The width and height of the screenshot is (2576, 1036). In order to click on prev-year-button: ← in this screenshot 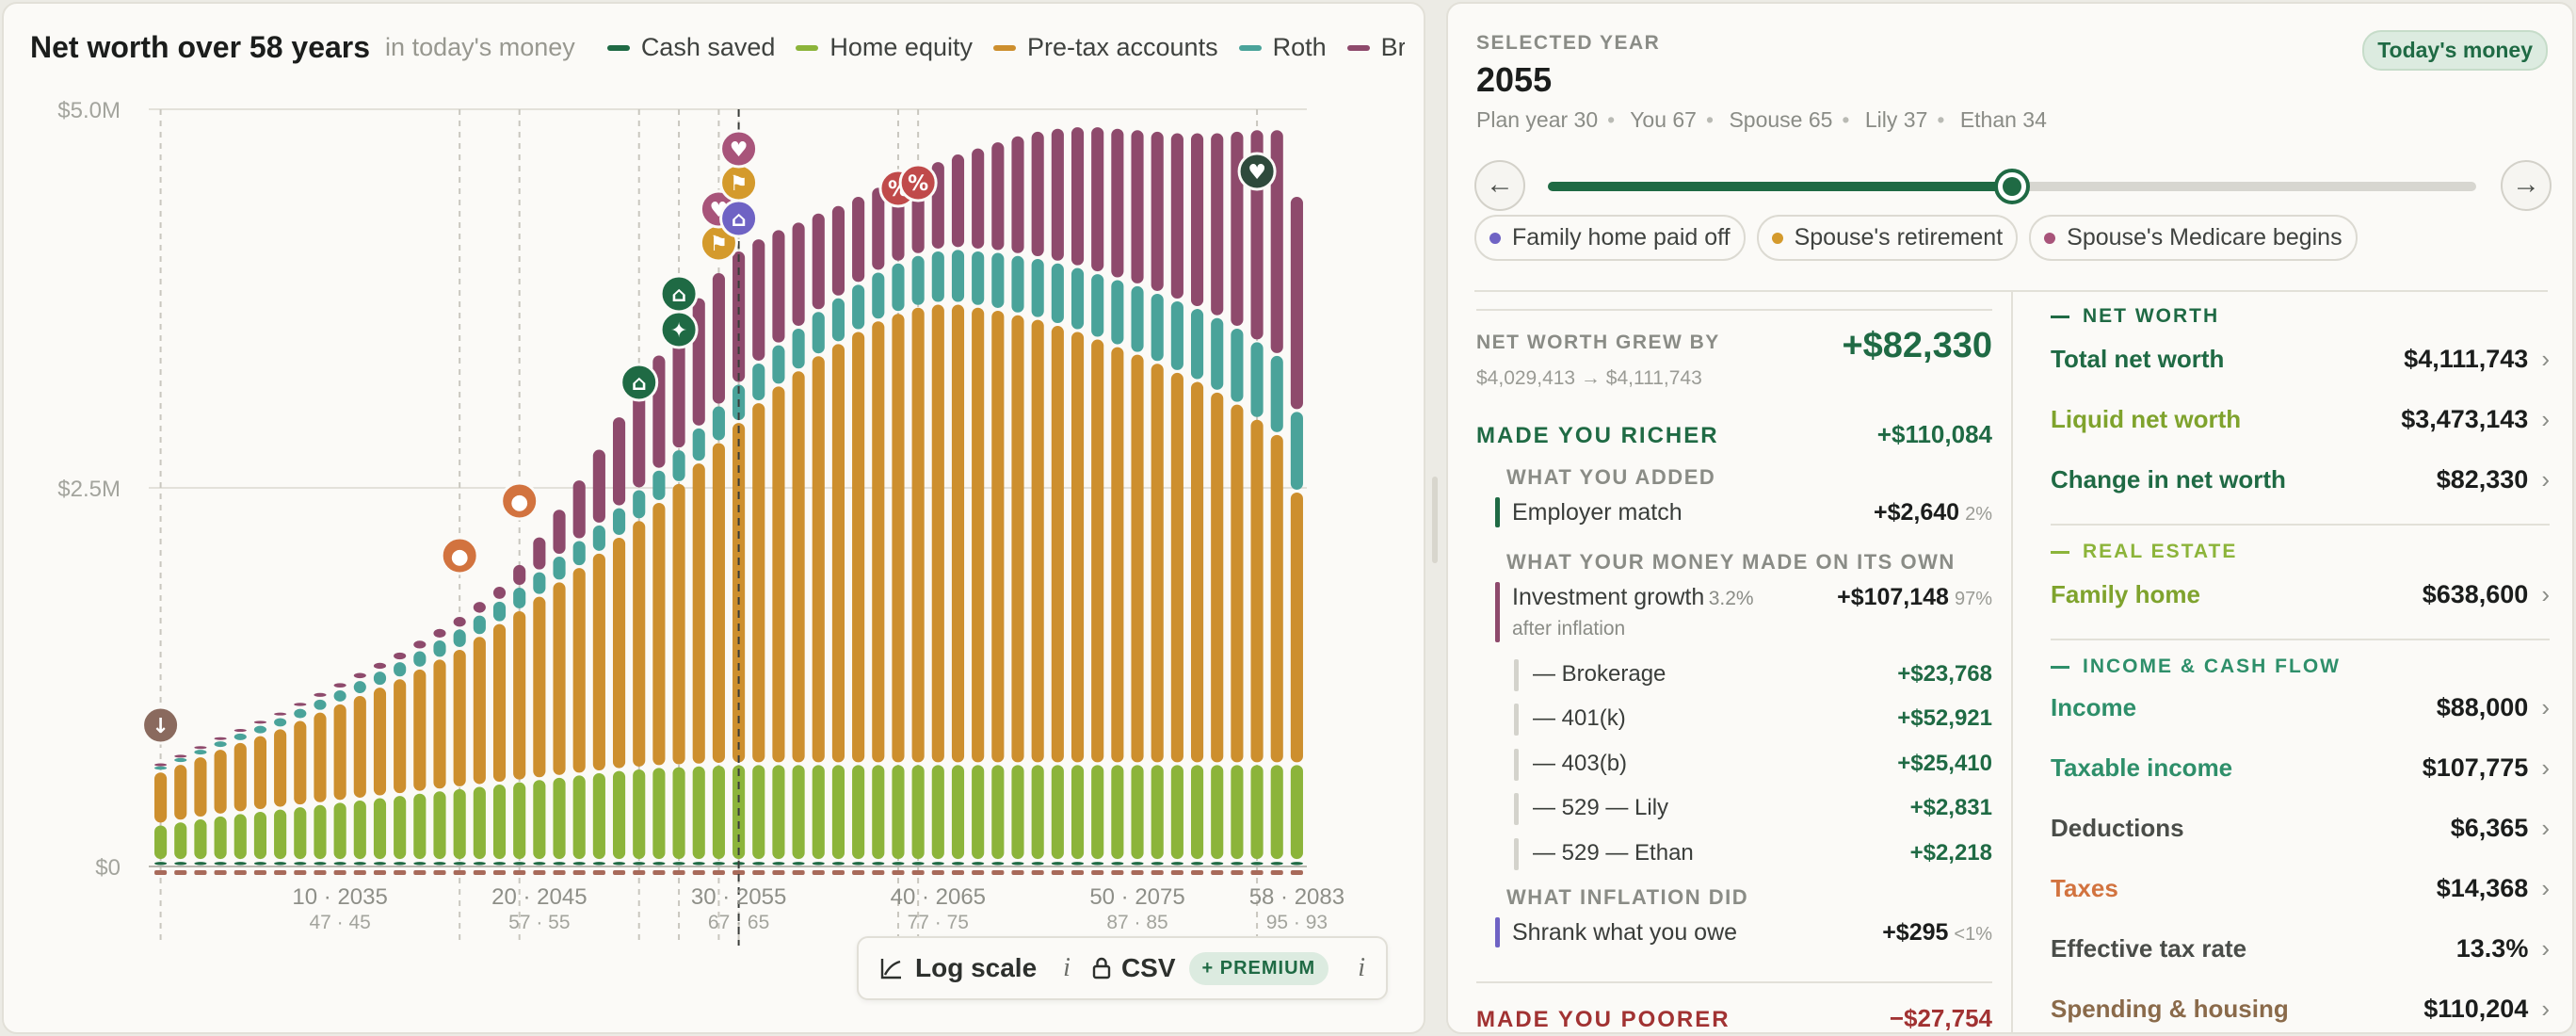, I will do `click(1499, 185)`.